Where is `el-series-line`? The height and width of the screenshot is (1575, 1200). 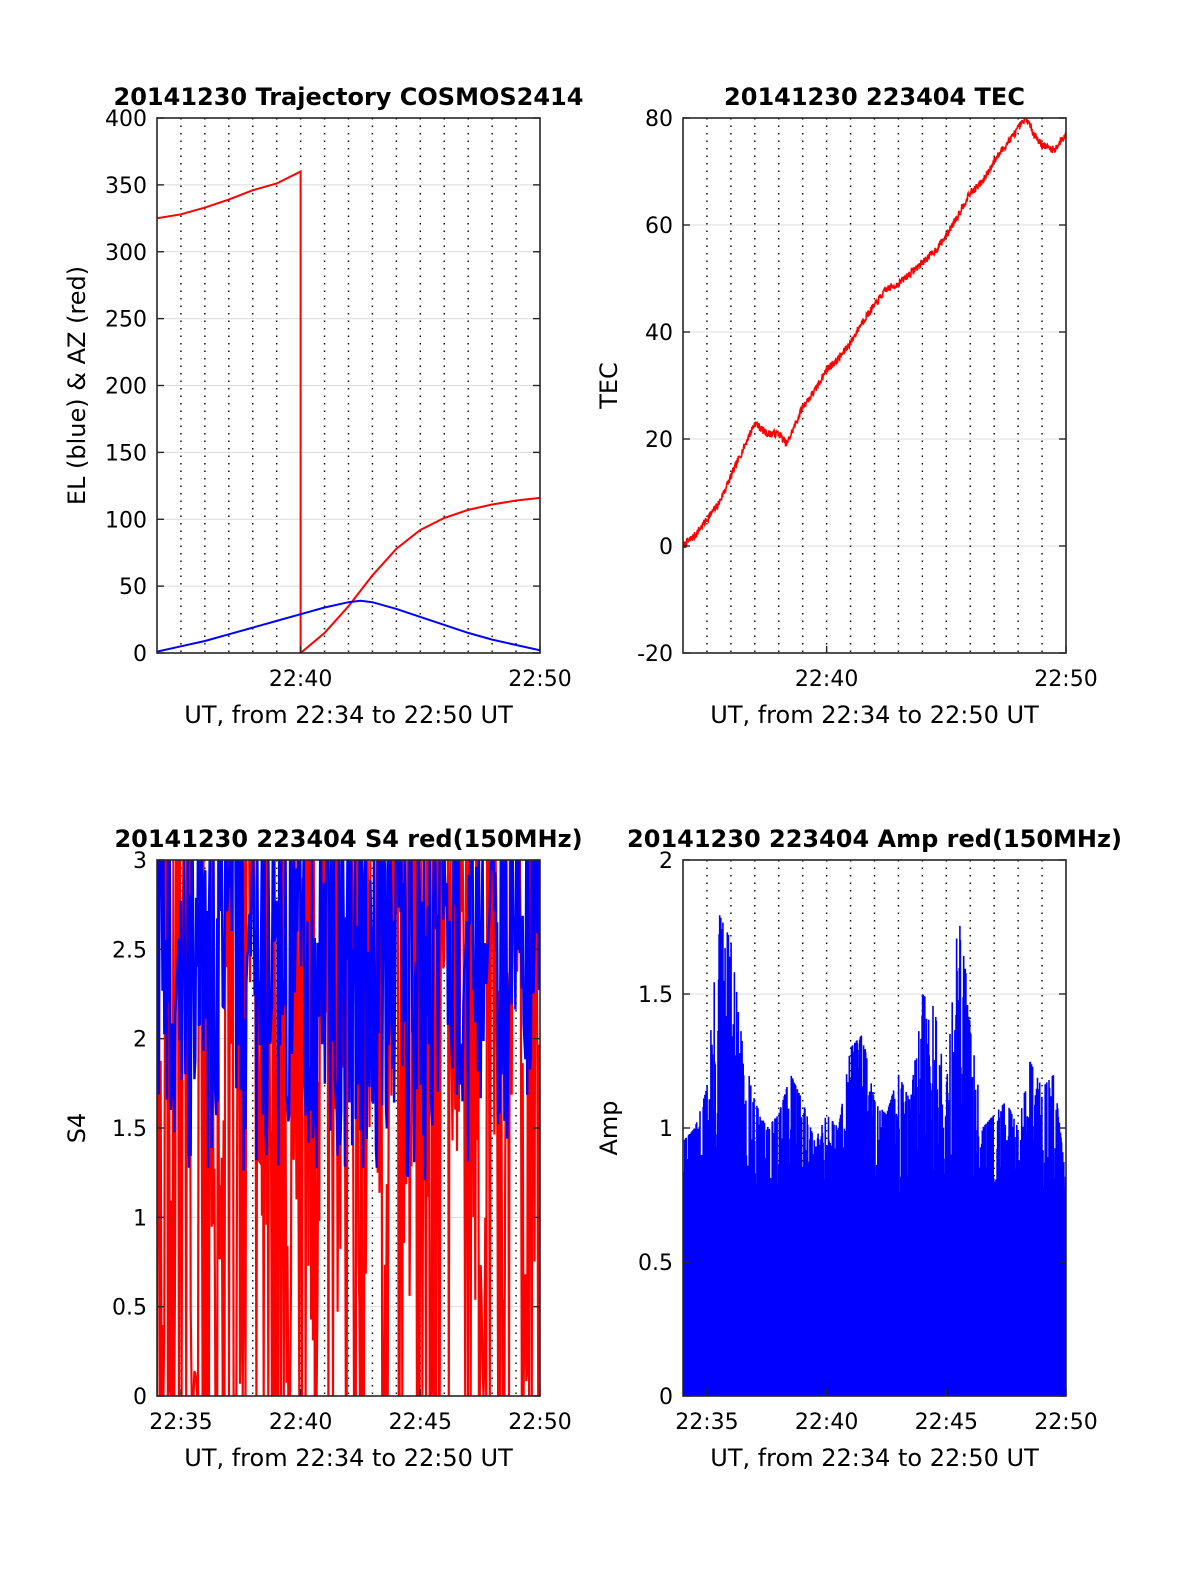
el-series-line is located at coordinates (348, 626).